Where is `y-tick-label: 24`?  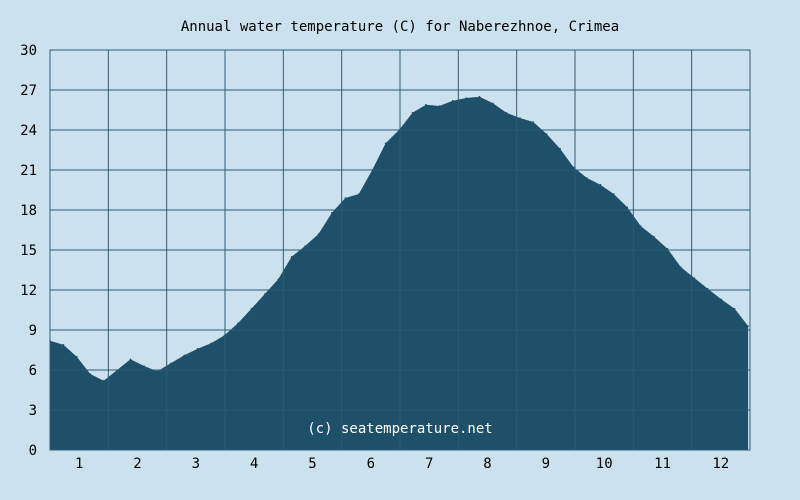 y-tick-label: 24 is located at coordinates (28, 131).